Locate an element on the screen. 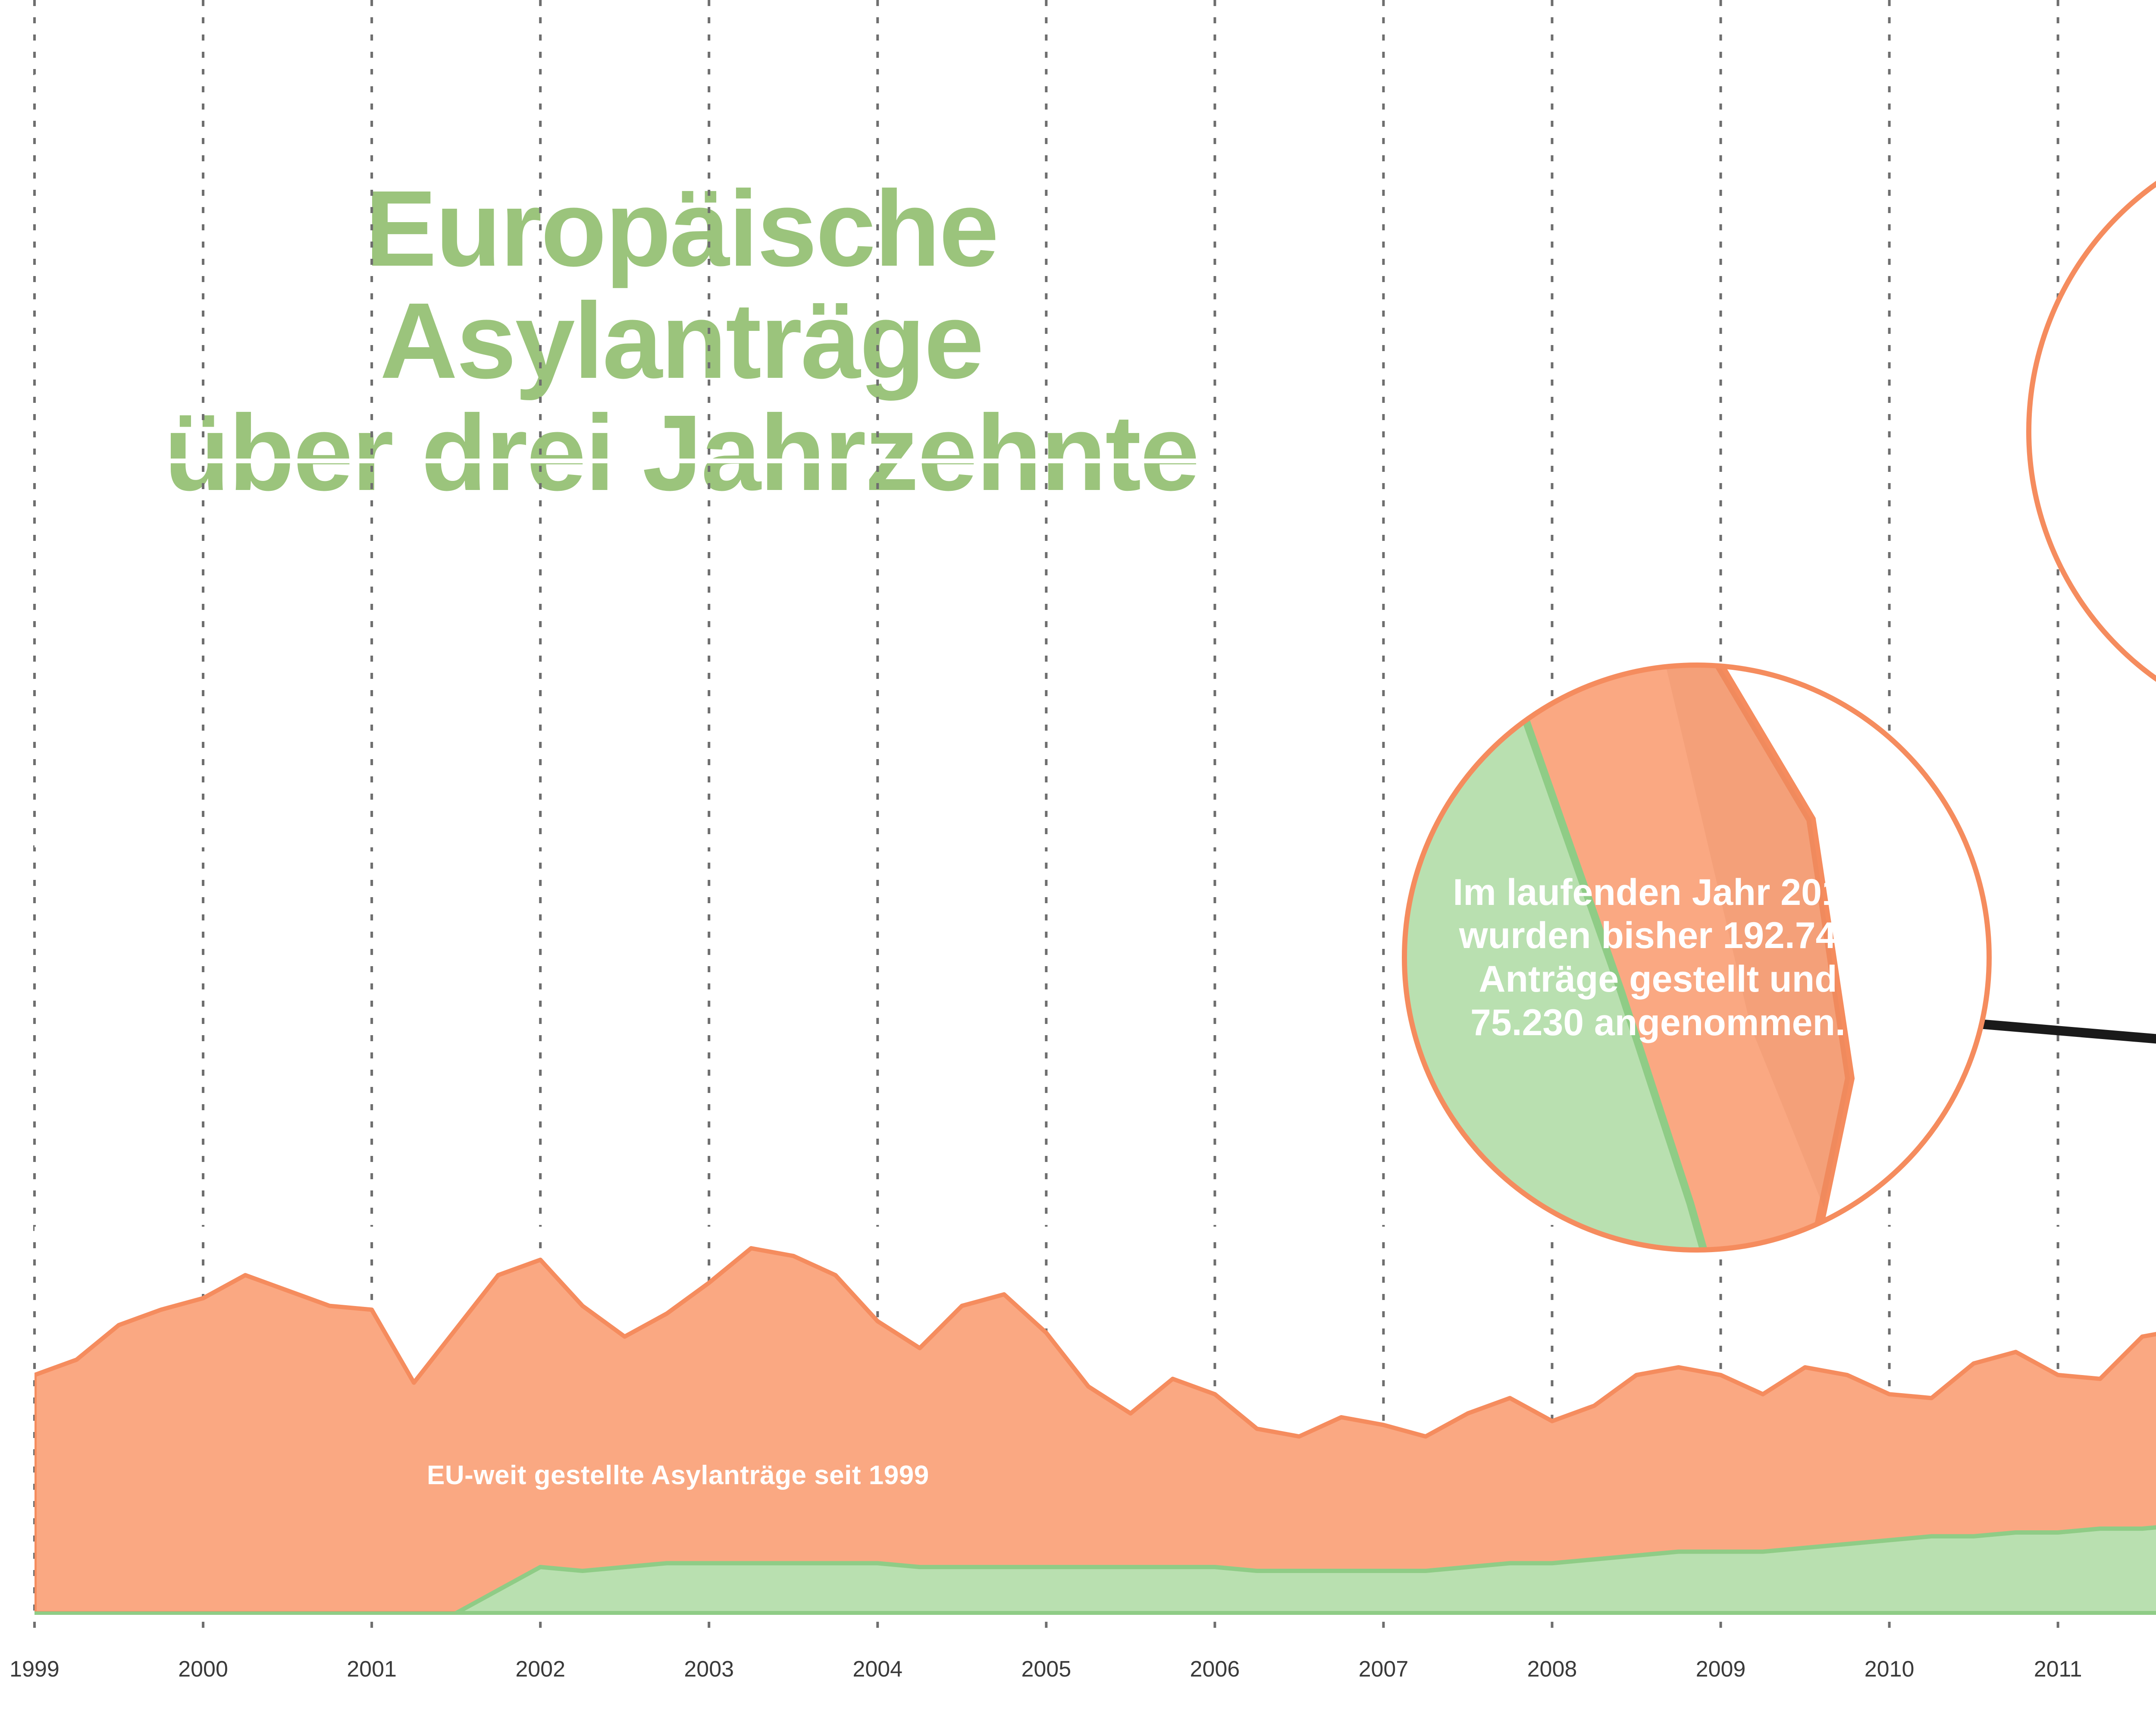 The height and width of the screenshot is (1727, 2156). x-tick-2001: 2001 is located at coordinates (372, 1669).